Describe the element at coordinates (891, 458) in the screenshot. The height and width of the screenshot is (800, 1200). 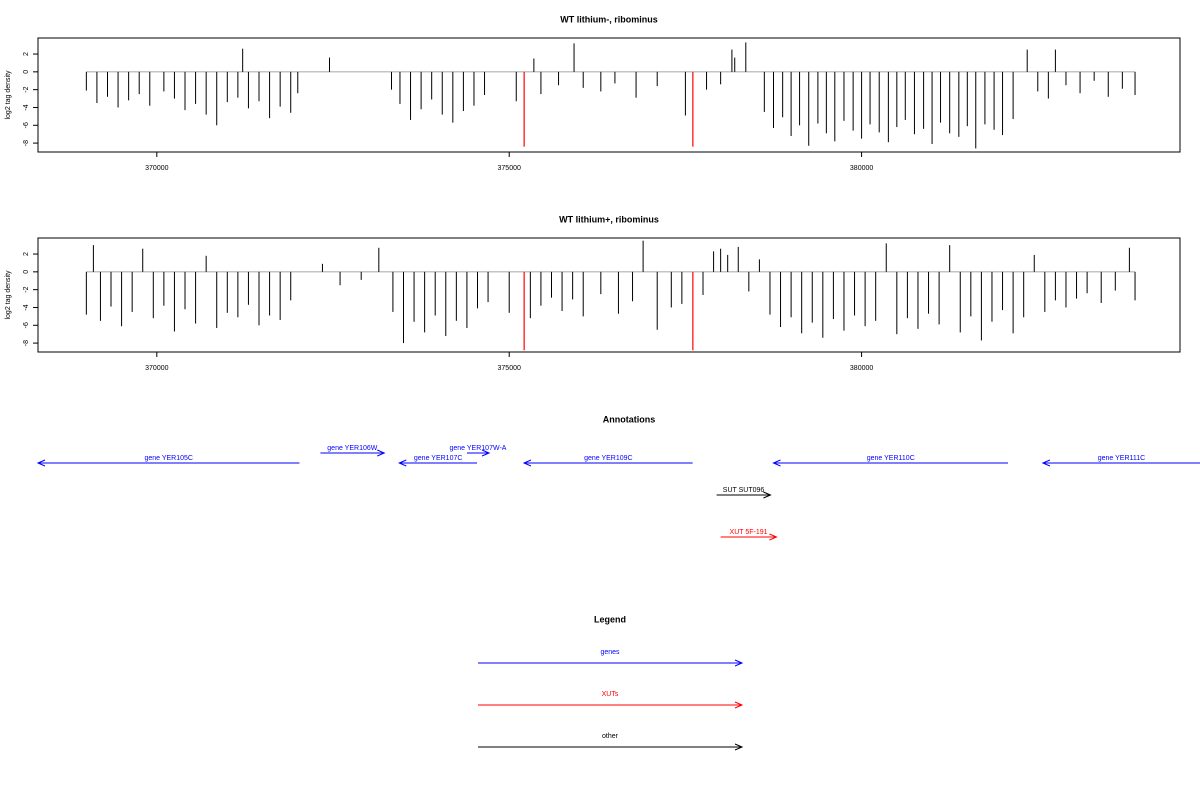
I see `feature-label: gene YER110C` at that location.